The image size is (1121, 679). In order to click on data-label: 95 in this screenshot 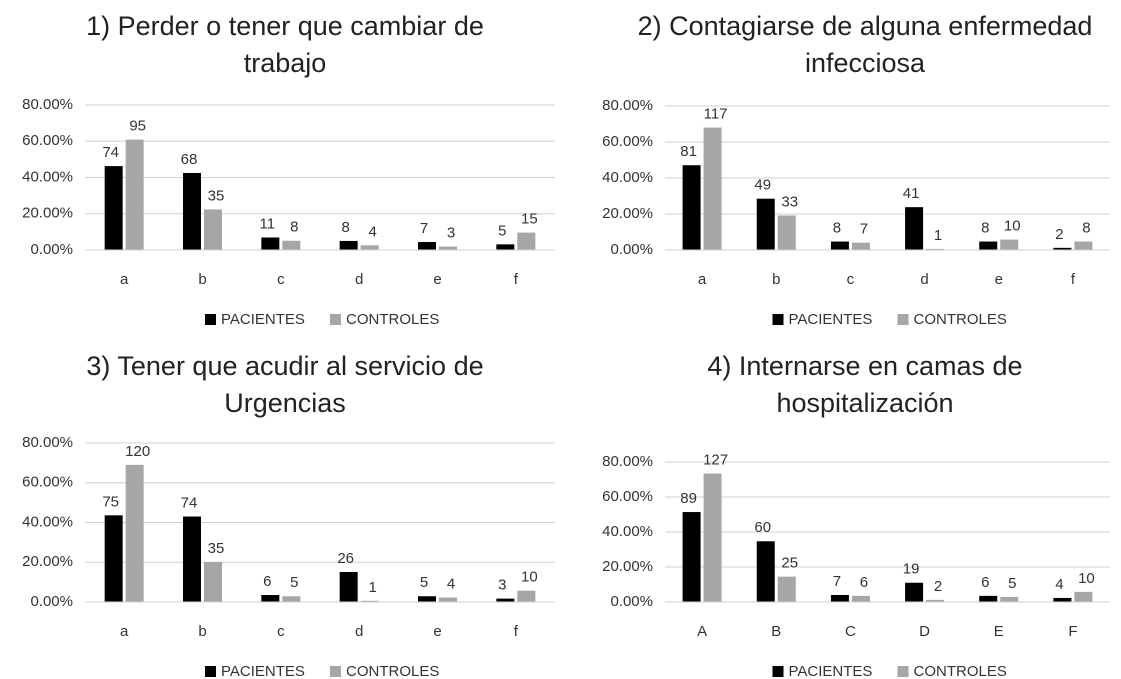, I will do `click(137, 126)`.